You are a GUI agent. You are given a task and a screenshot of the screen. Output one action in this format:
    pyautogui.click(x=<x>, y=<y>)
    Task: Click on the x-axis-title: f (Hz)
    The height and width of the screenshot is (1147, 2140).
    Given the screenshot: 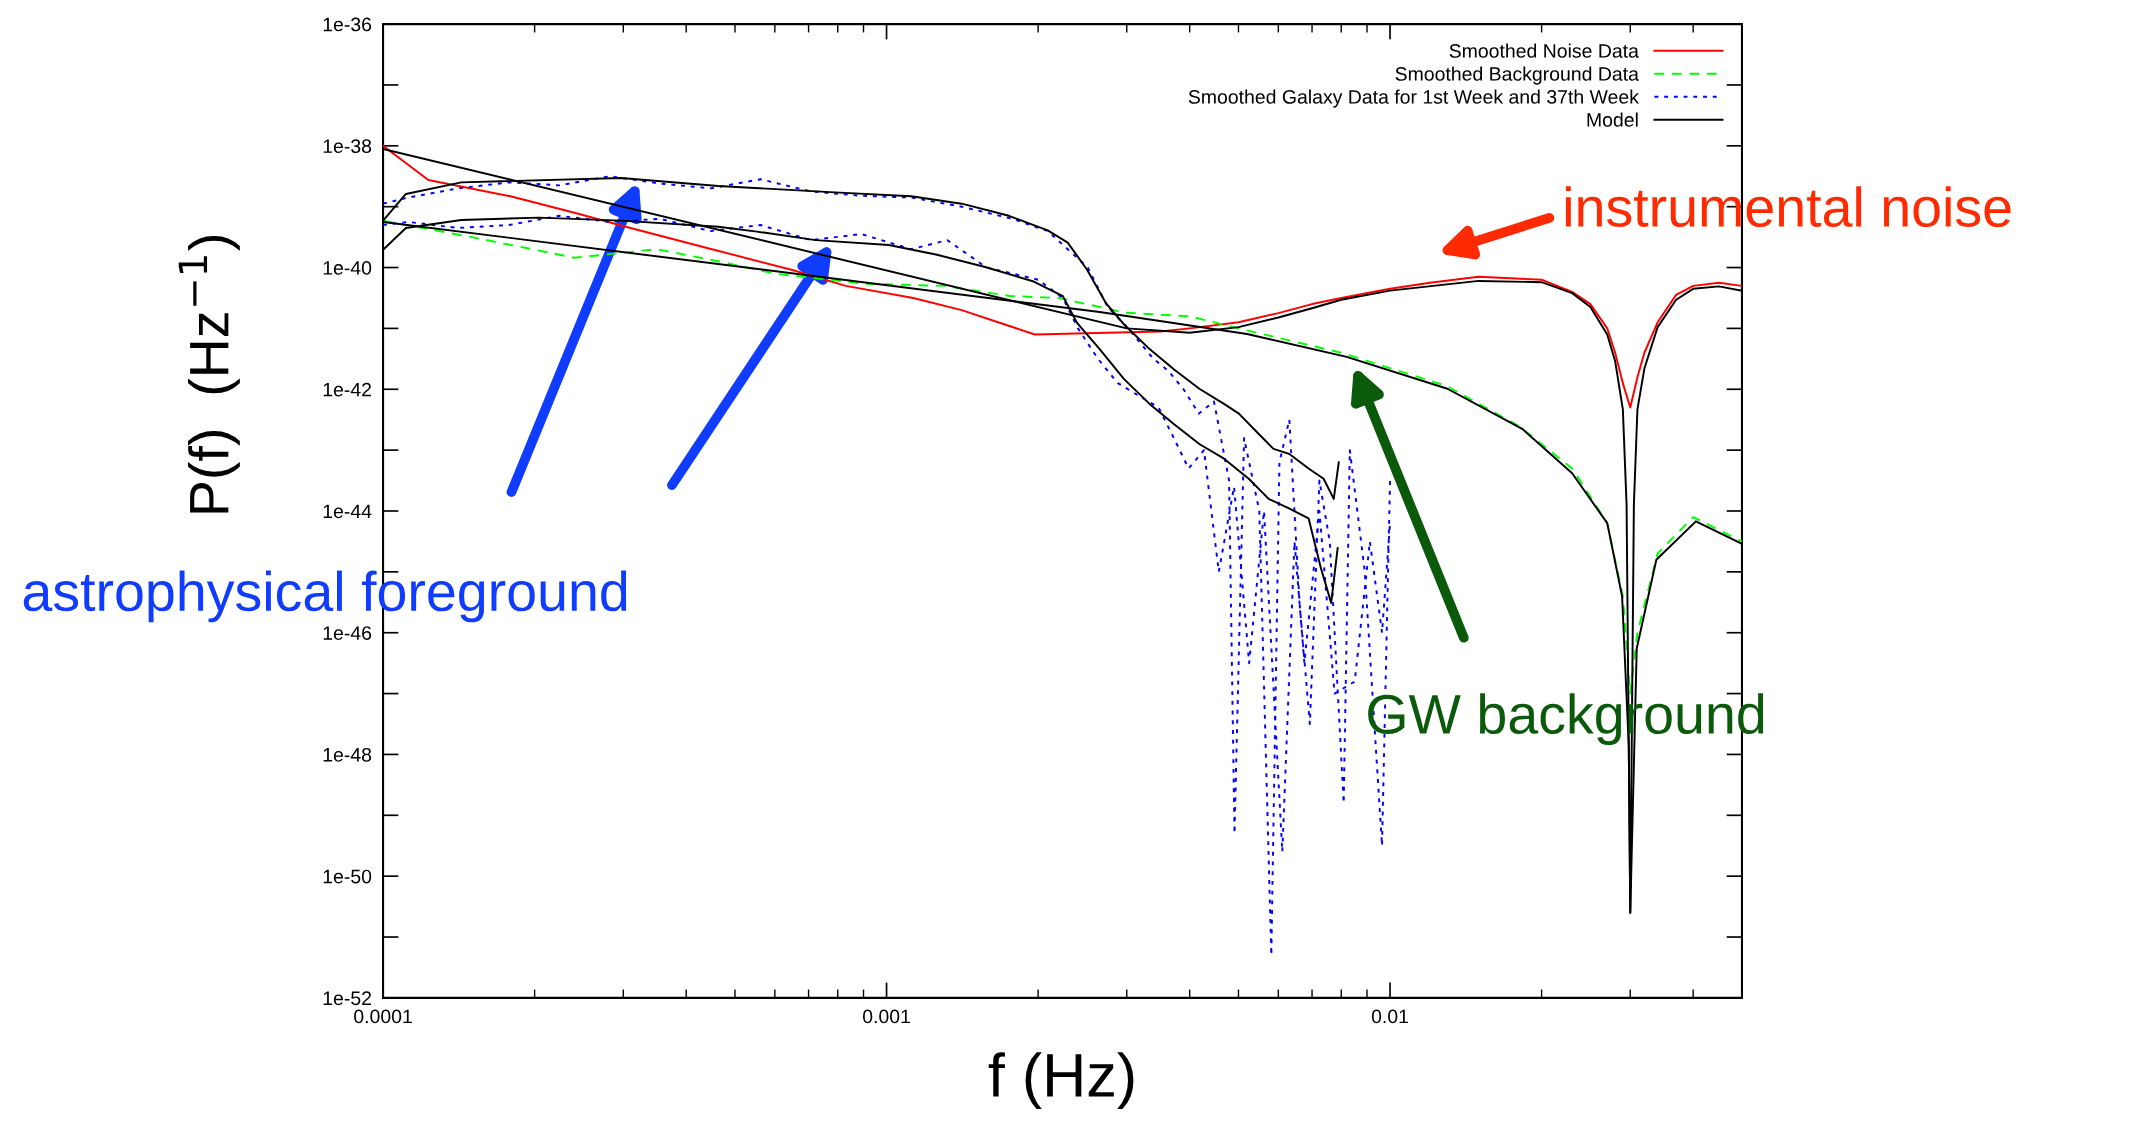 What is the action you would take?
    pyautogui.click(x=1061, y=1081)
    